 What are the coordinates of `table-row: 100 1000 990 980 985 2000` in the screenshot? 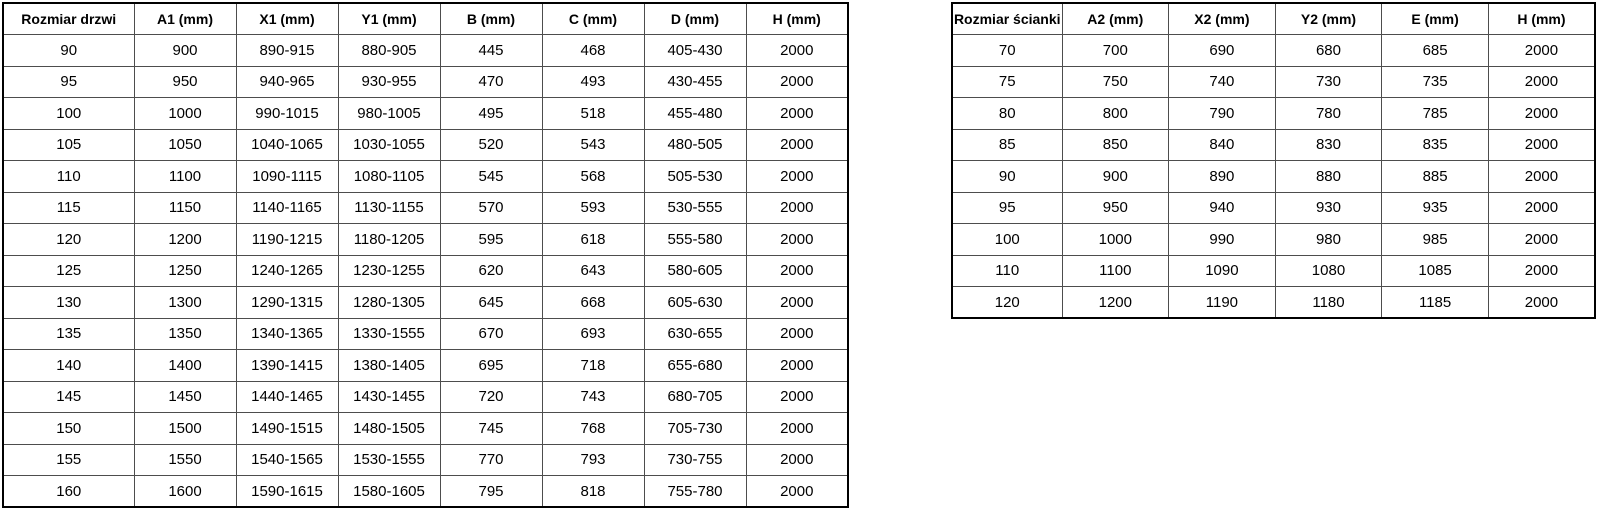 It's located at (1273, 239).